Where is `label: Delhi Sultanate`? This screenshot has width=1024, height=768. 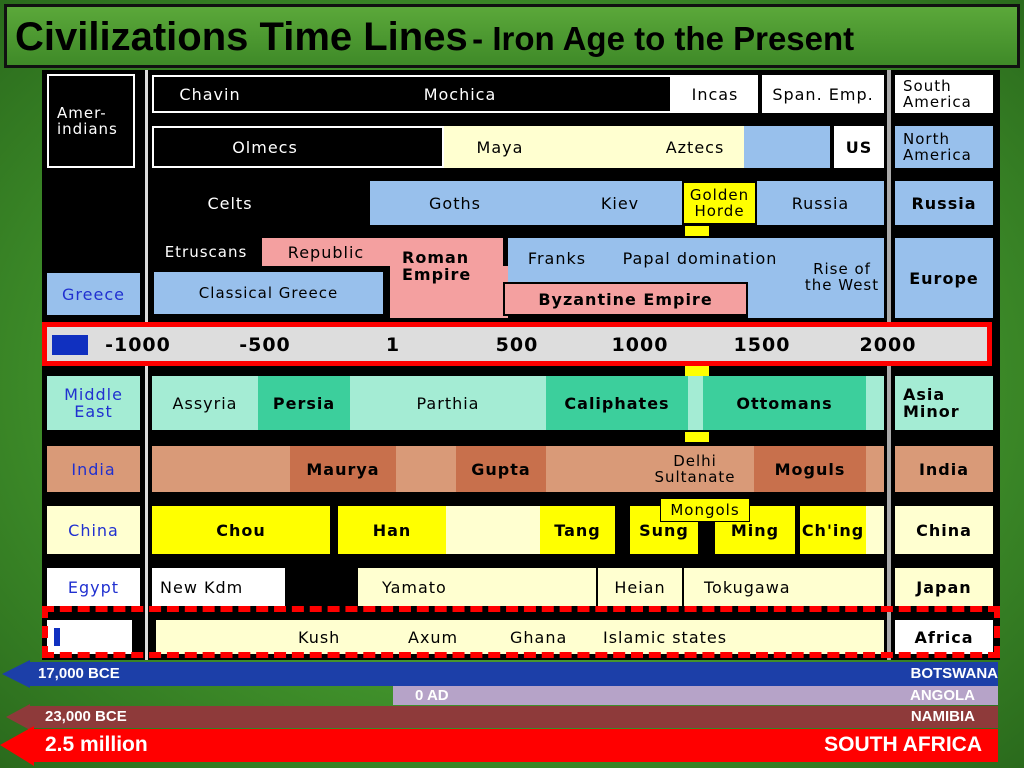
label: Delhi Sultanate is located at coordinates (695, 469).